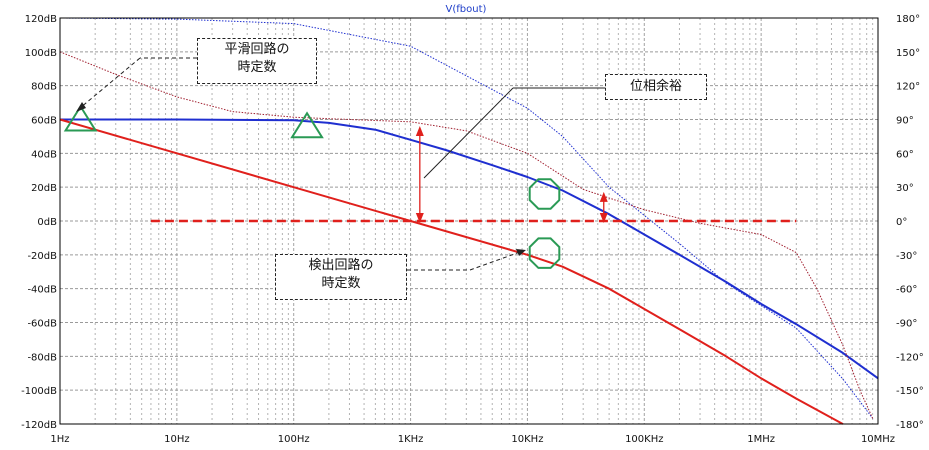 Image resolution: width=929 pixels, height=450 pixels. What do you see at coordinates (42, 324) in the screenshot?
I see `y-tick-label: -60dB` at bounding box center [42, 324].